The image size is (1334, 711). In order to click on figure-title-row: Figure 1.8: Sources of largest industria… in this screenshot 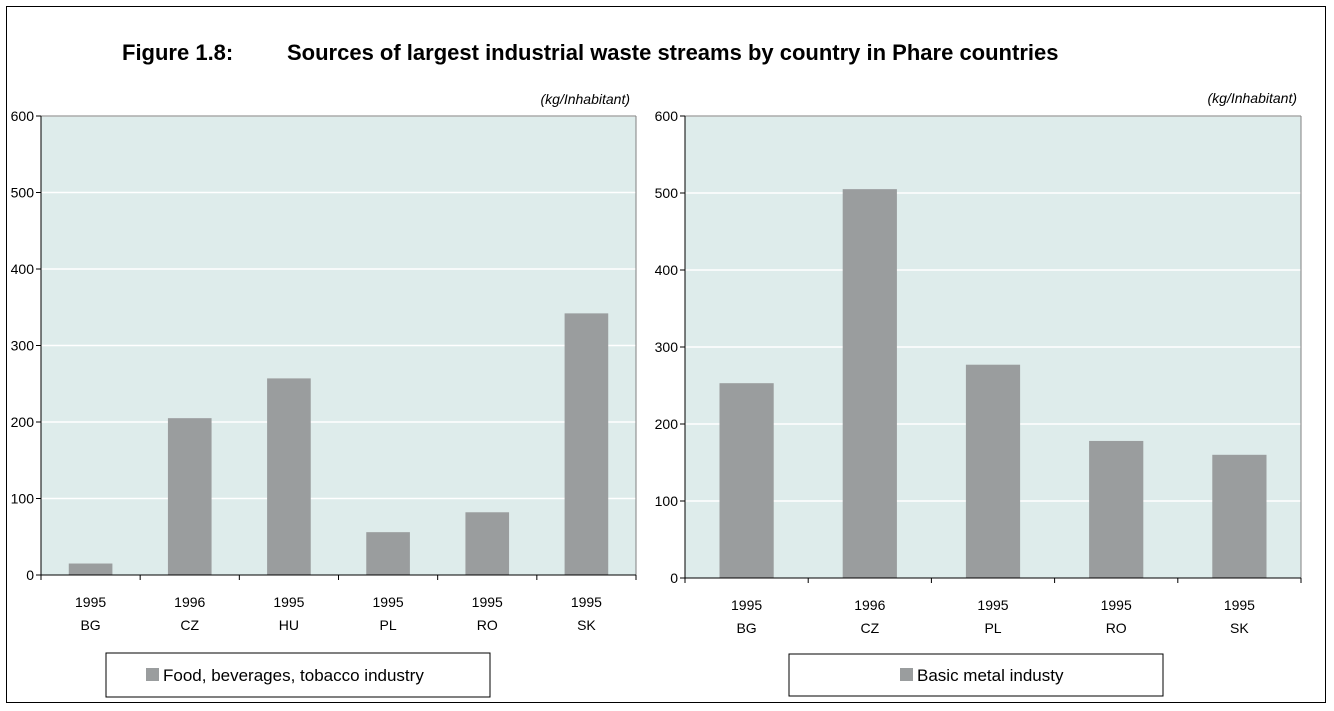, I will do `click(667, 57)`.